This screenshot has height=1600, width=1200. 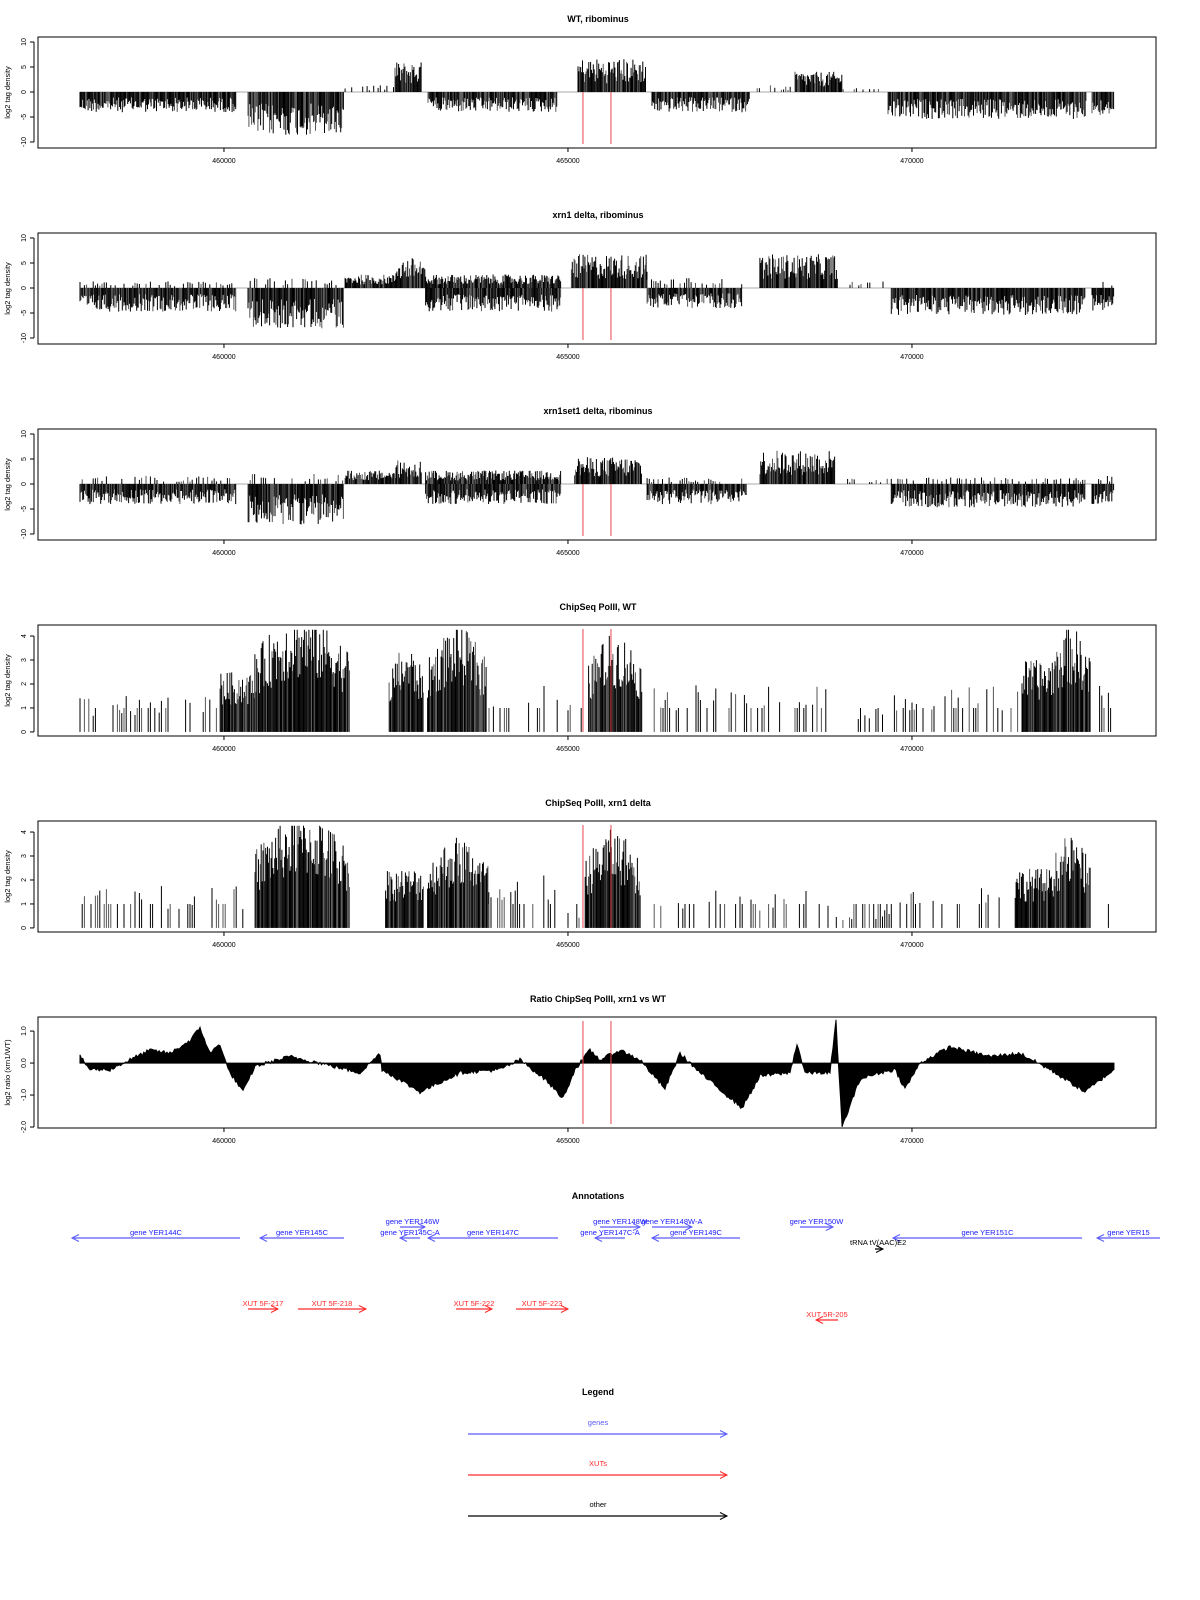 I want to click on annotation-gene: gene YER147C-A, so click(x=610, y=1235).